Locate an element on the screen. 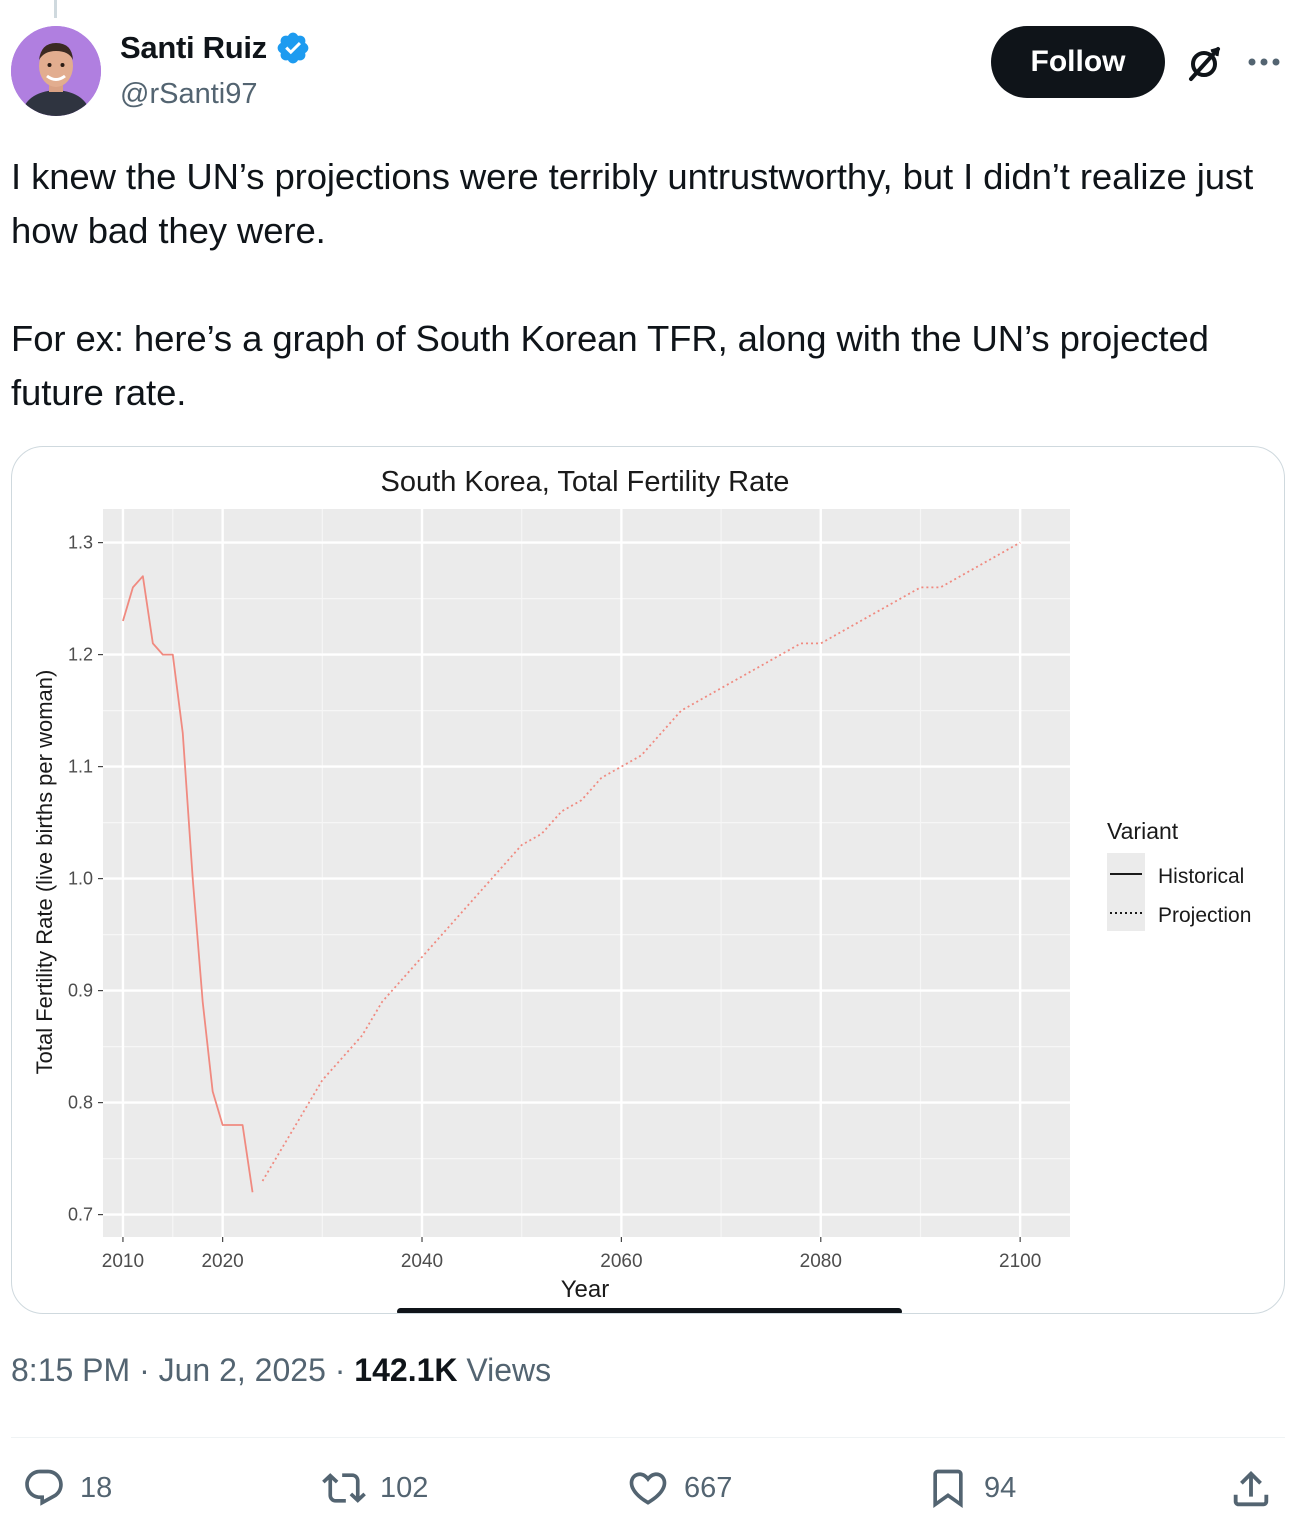 This screenshot has height=1535, width=1310. media-scroll-indicator is located at coordinates (649, 1310).